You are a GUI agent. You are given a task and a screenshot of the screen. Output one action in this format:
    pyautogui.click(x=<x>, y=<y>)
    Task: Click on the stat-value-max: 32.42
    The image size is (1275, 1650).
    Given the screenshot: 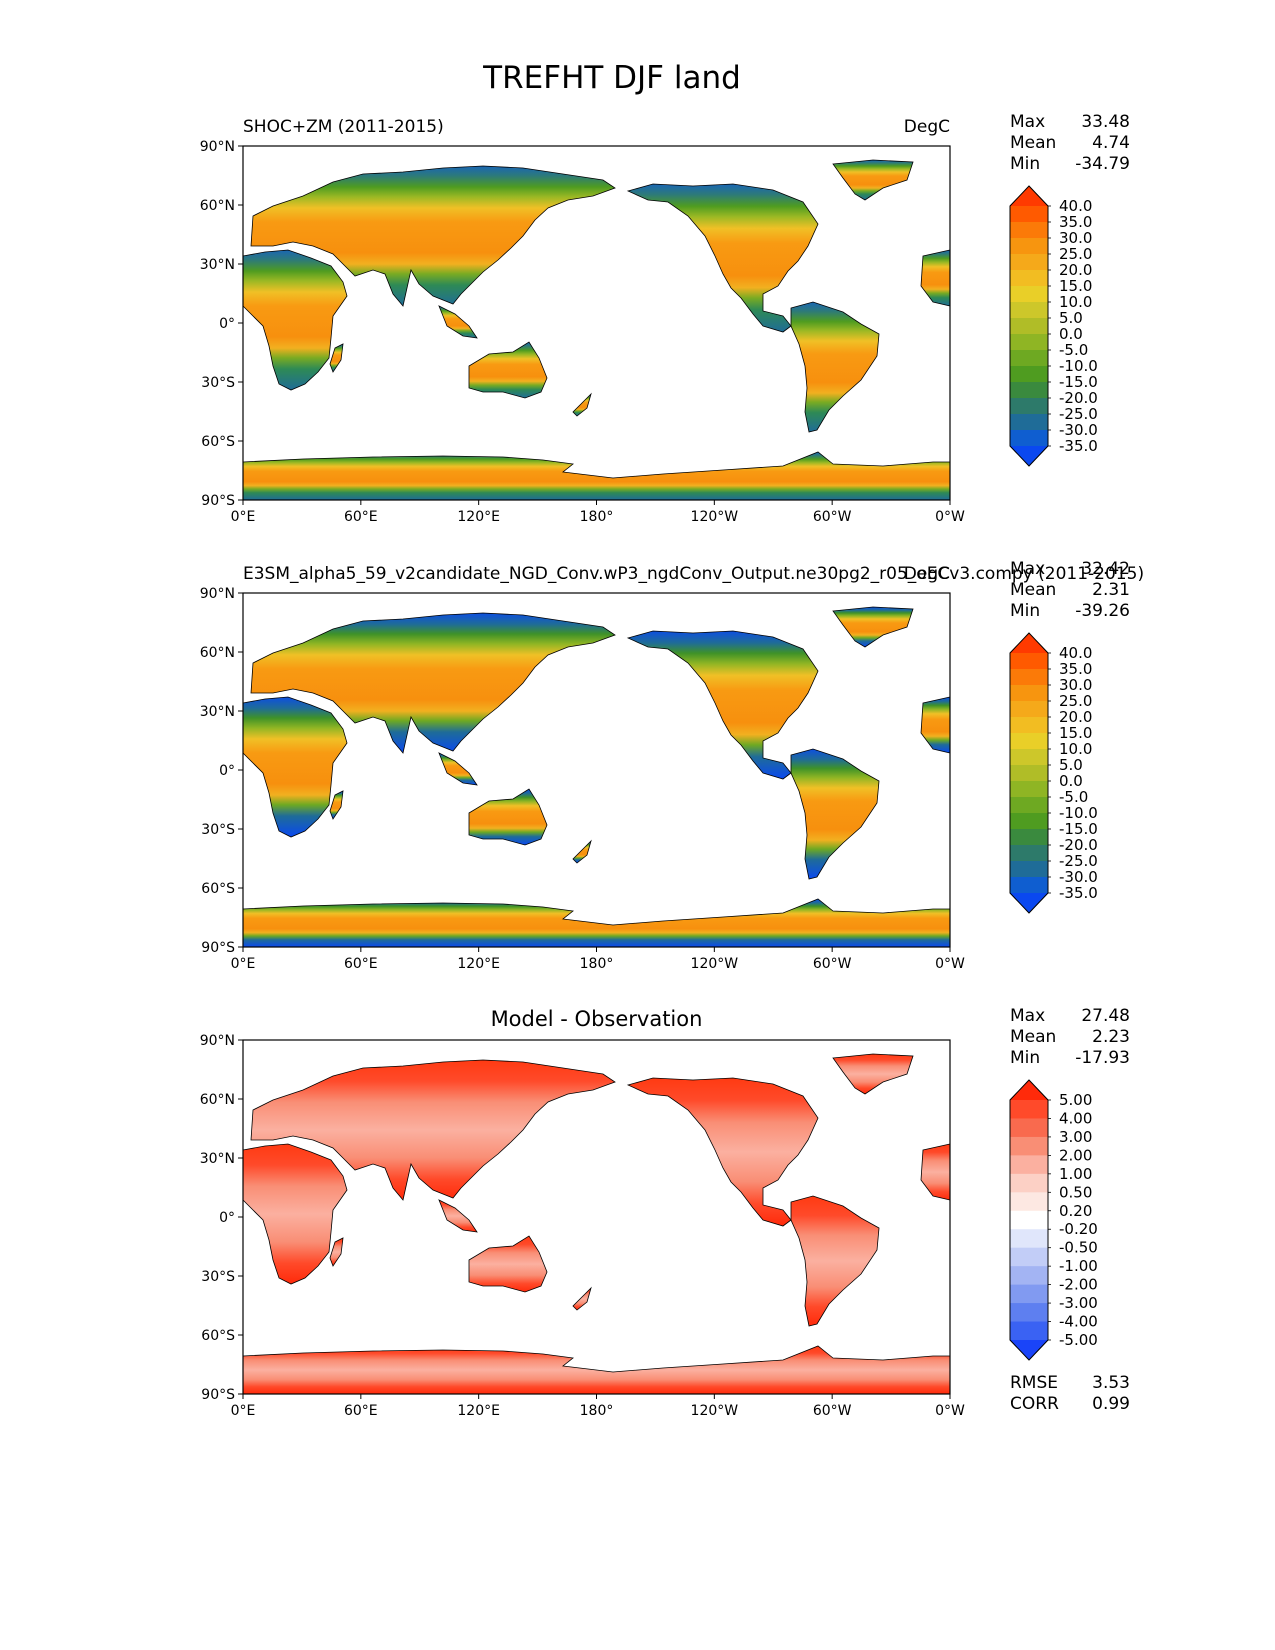 What is the action you would take?
    pyautogui.click(x=1105, y=569)
    